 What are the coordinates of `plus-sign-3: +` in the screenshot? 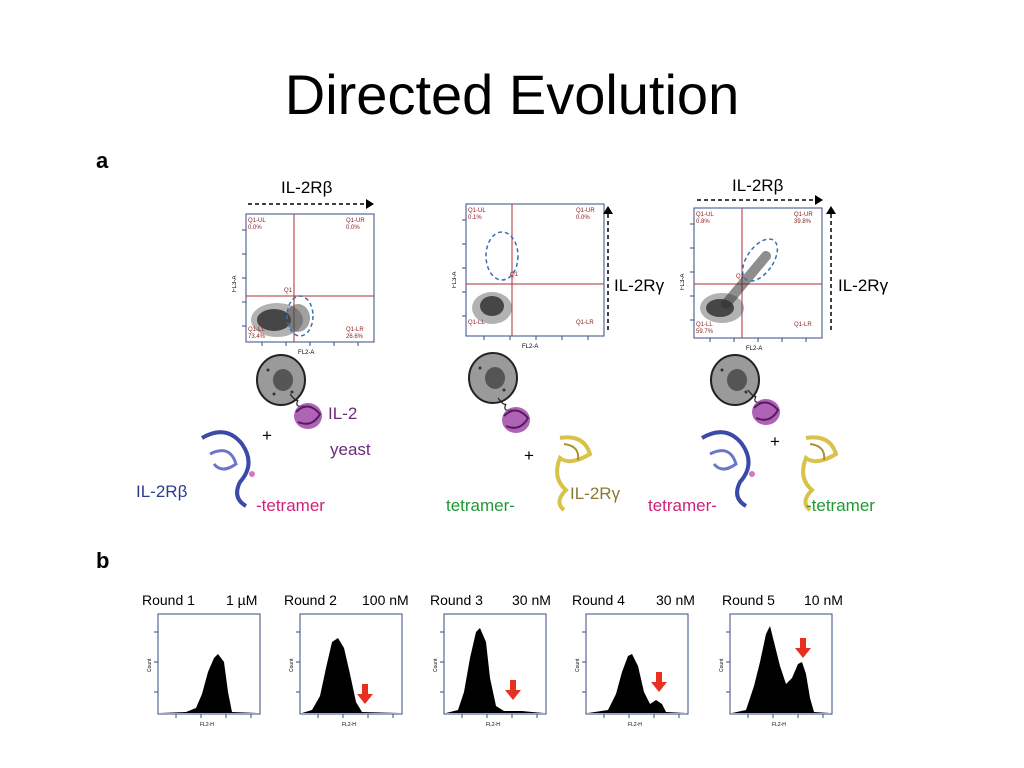 It's located at (775, 441).